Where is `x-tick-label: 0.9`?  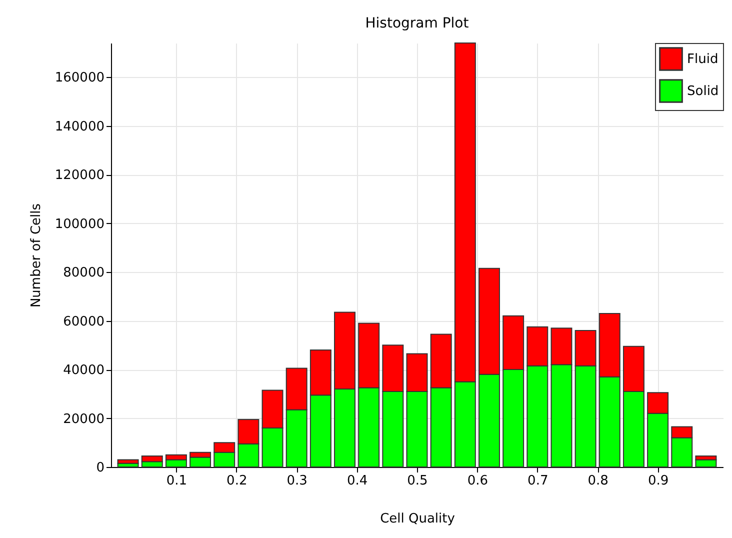 x-tick-label: 0.9 is located at coordinates (658, 481).